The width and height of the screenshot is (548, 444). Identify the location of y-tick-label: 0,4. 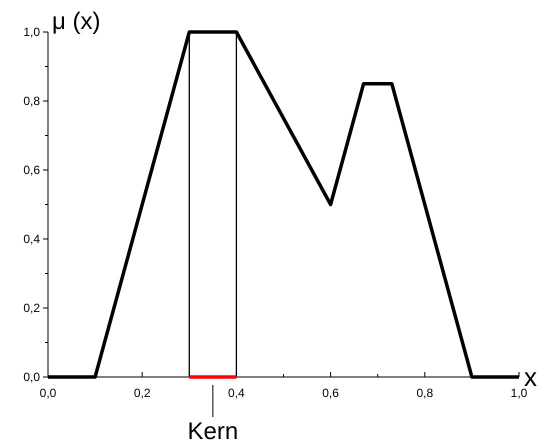
(31, 239).